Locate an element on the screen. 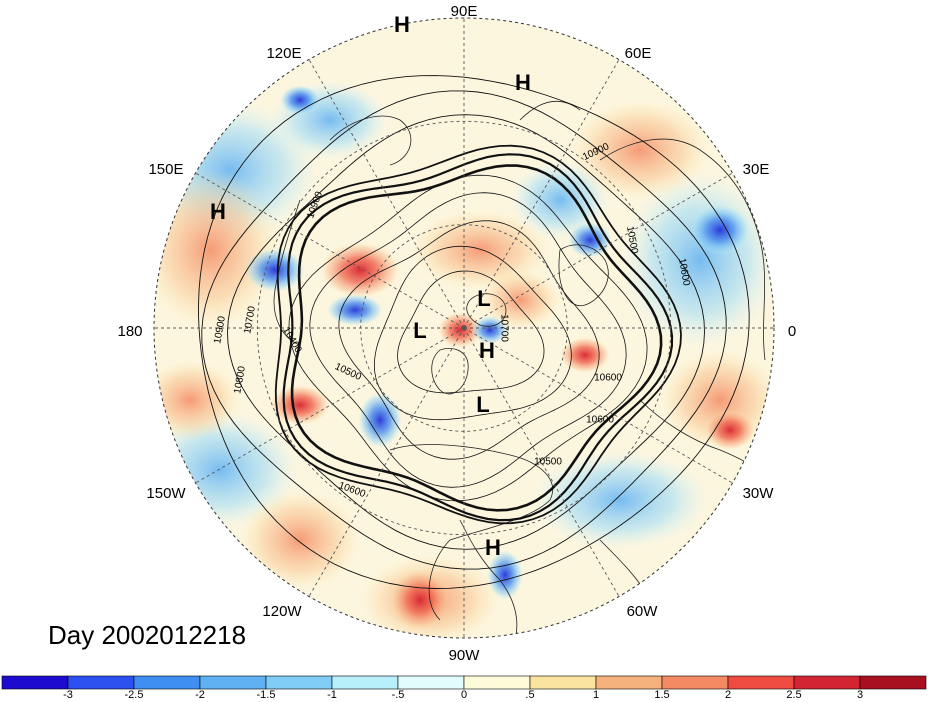 The height and width of the screenshot is (702, 928). longitude-label: 0 is located at coordinates (792, 331).